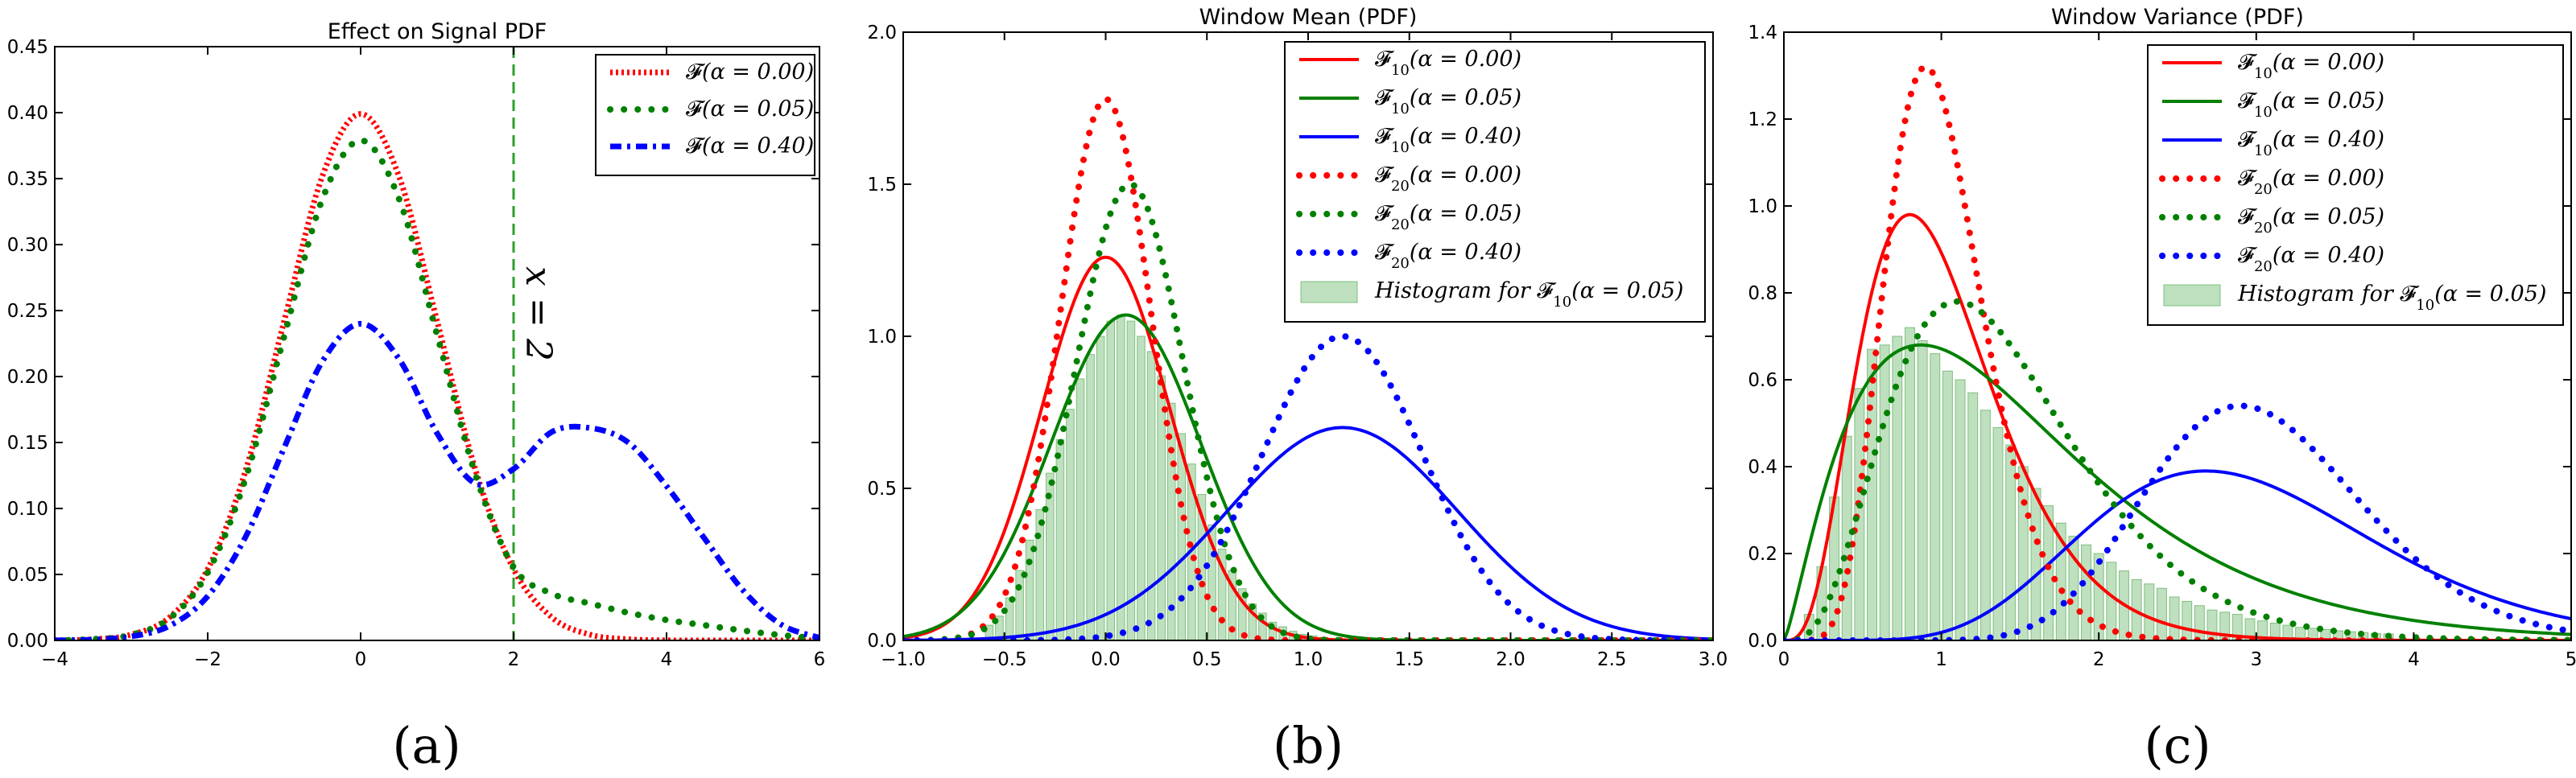 Image resolution: width=2576 pixels, height=778 pixels. I want to click on x-tick-label: −0.5, so click(1005, 659).